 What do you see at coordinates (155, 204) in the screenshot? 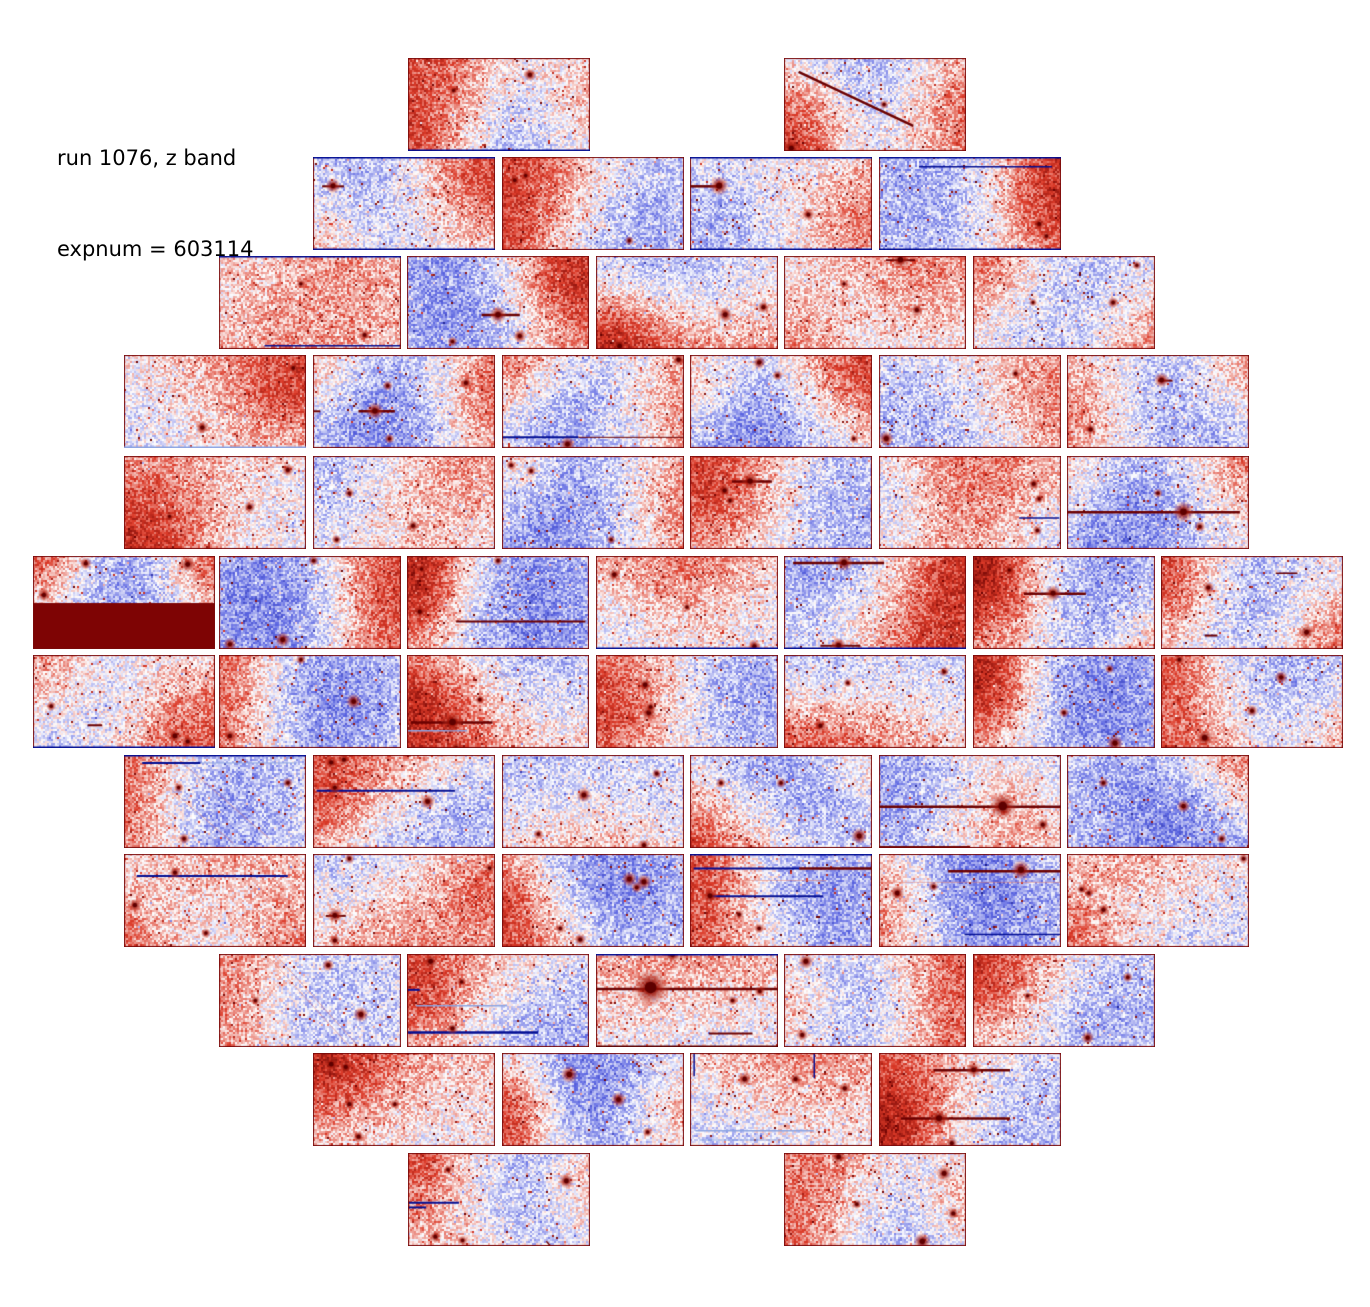
I see `figure-title: run 1076, z band expnum = 603114` at bounding box center [155, 204].